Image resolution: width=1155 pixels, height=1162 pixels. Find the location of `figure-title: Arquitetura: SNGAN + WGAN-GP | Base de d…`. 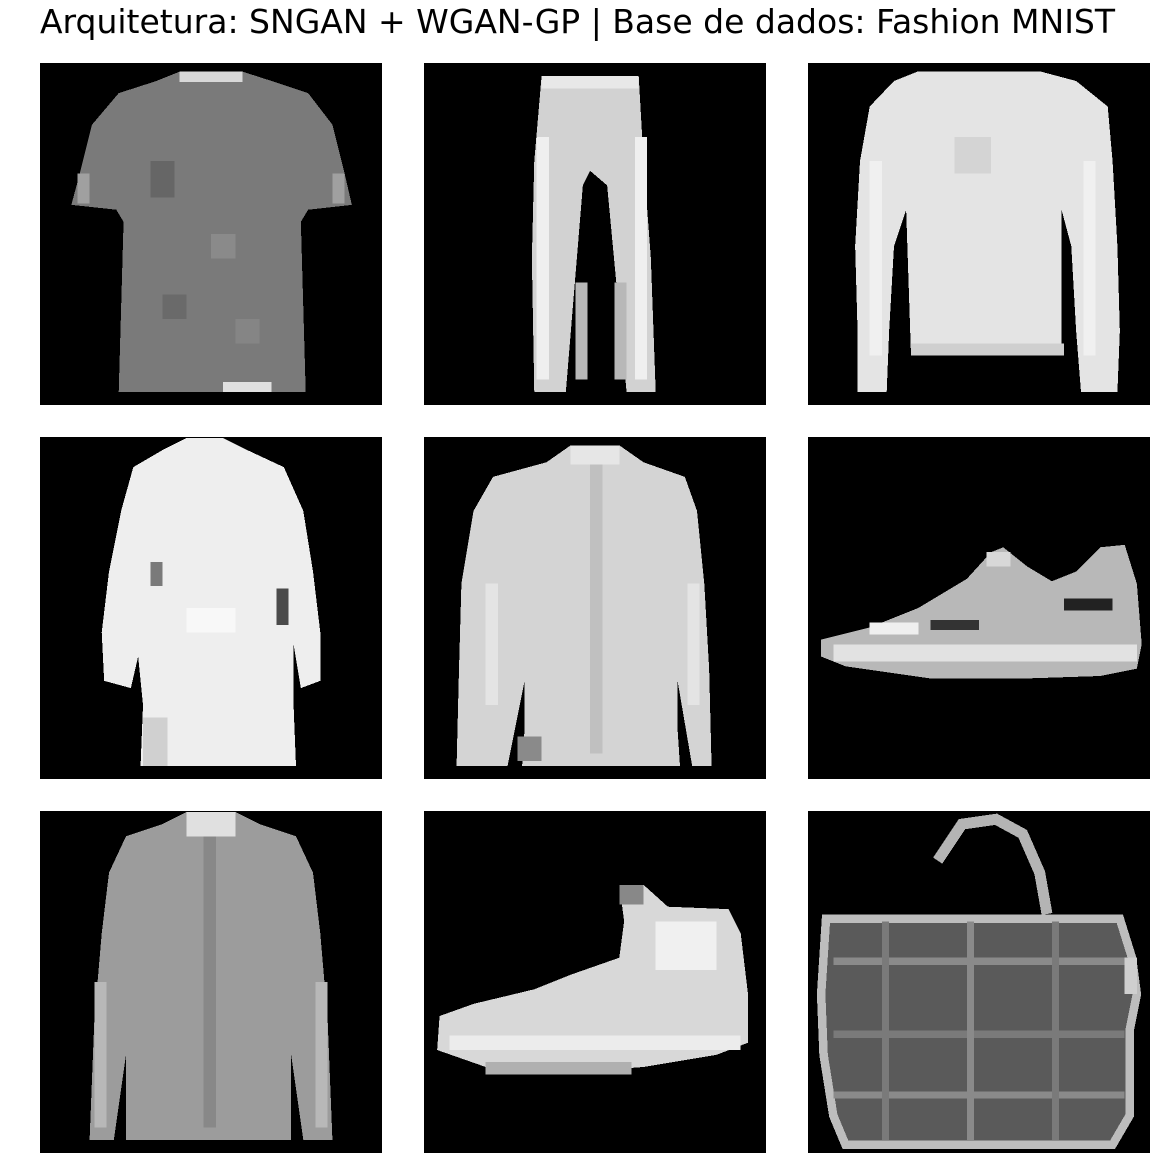

figure-title: Arquitetura: SNGAN + WGAN-GP | Base de d… is located at coordinates (577, 21).